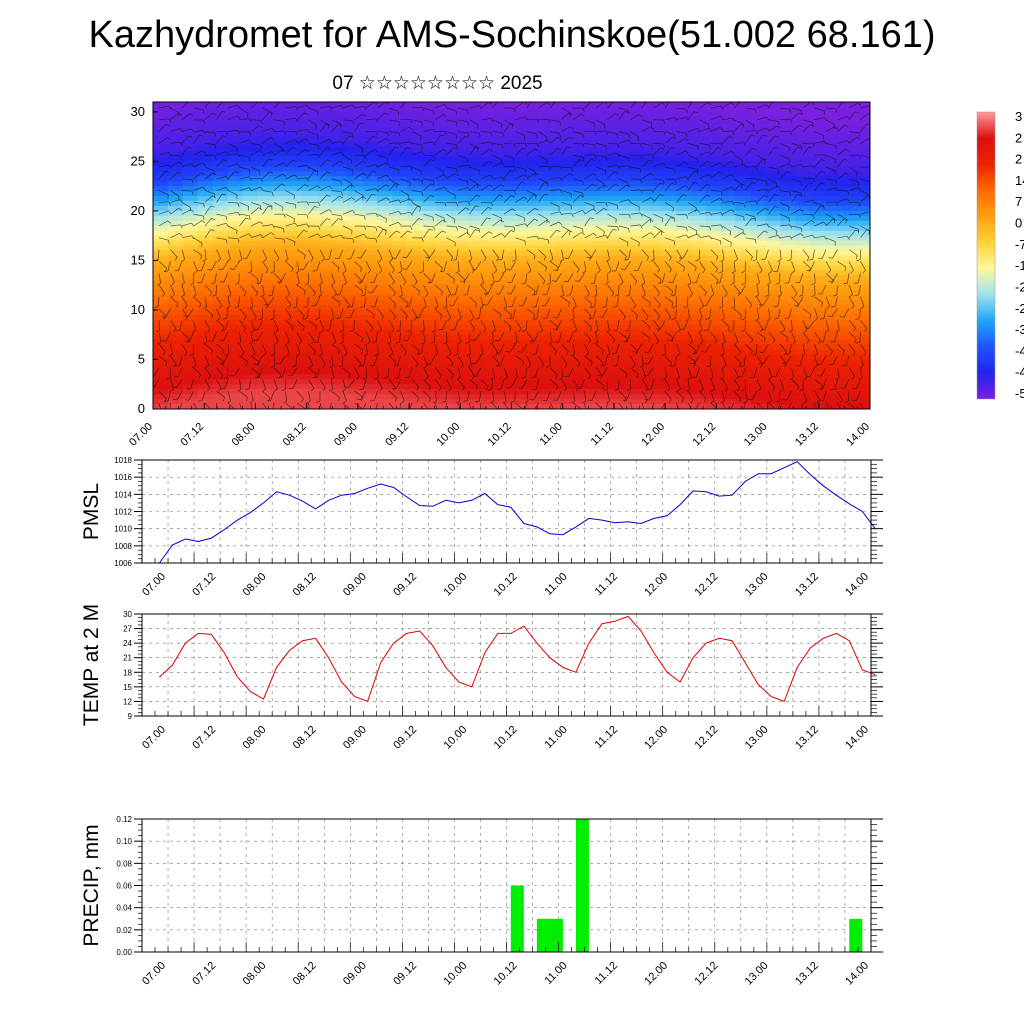  What do you see at coordinates (244, 435) in the screenshot?
I see `heatmap-x-tick-label: 08.00` at bounding box center [244, 435].